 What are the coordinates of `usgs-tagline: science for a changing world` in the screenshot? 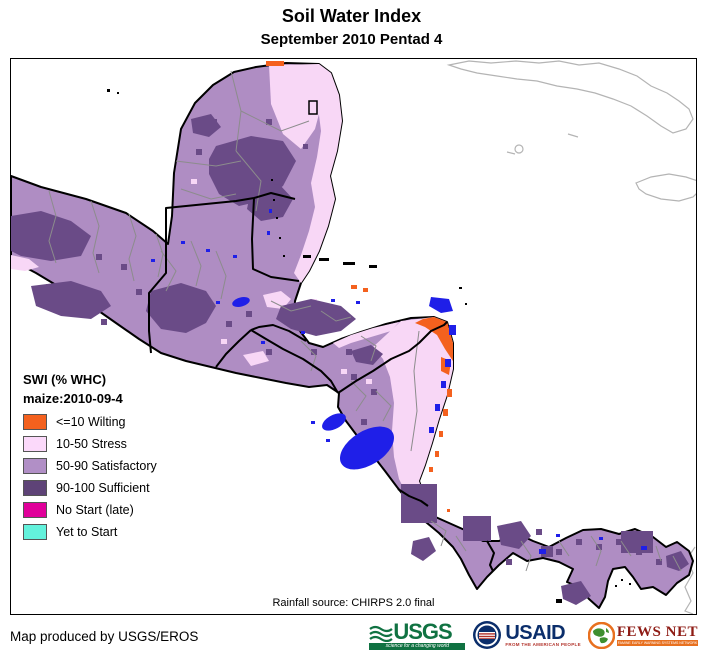 It's located at (417, 646).